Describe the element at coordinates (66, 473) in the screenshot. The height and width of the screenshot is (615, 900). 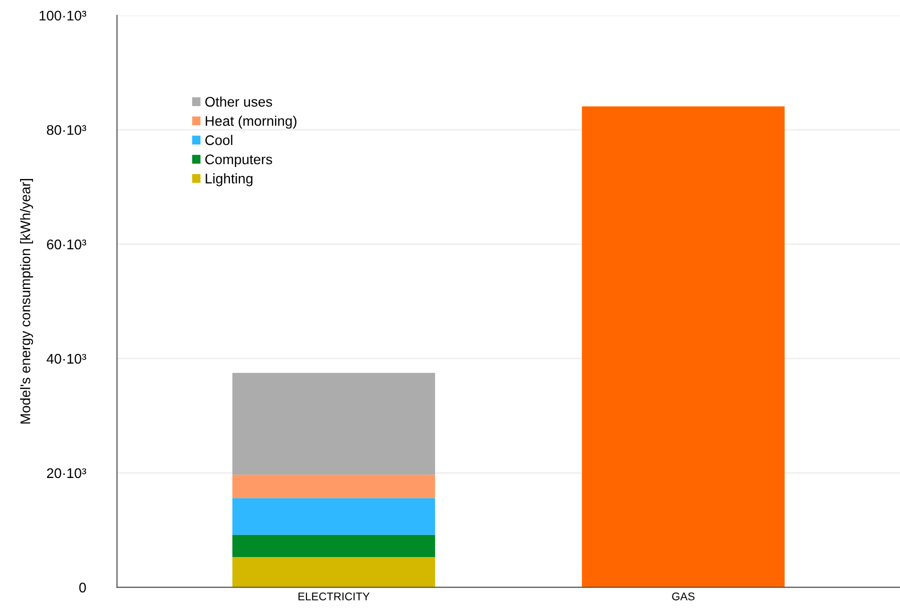
I see `y-tick-label: 20·10³` at that location.